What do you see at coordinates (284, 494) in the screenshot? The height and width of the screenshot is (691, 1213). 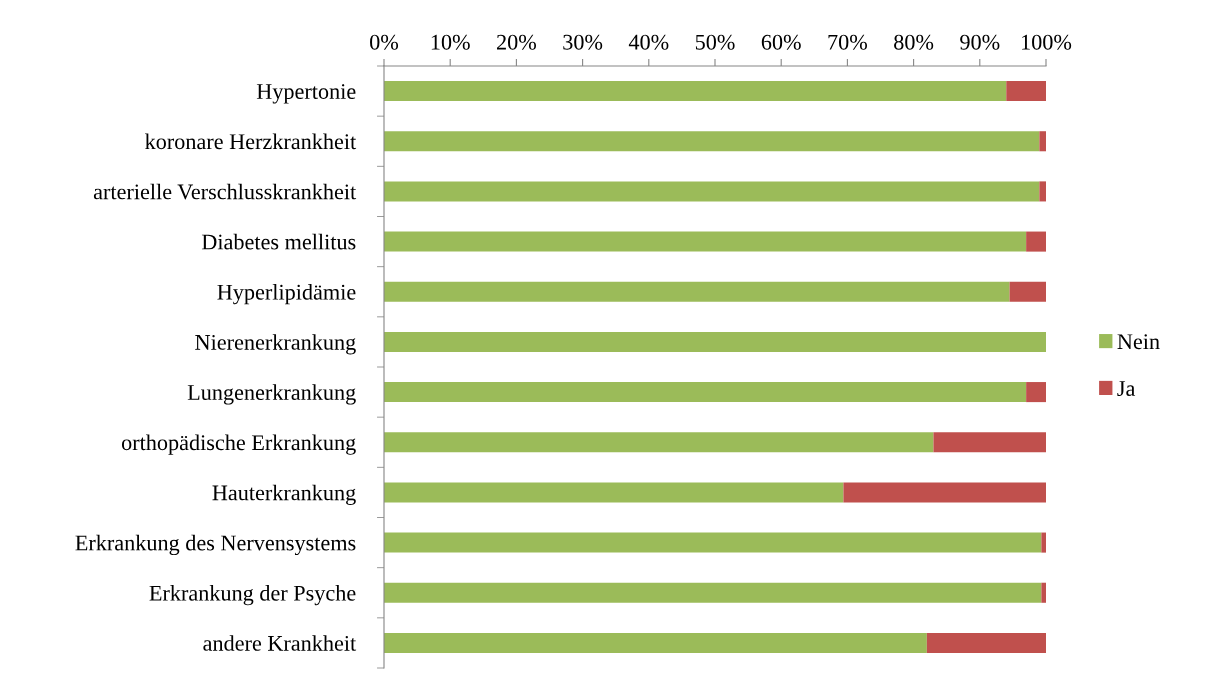 I see `y-tick-label: Hauterkrankung` at bounding box center [284, 494].